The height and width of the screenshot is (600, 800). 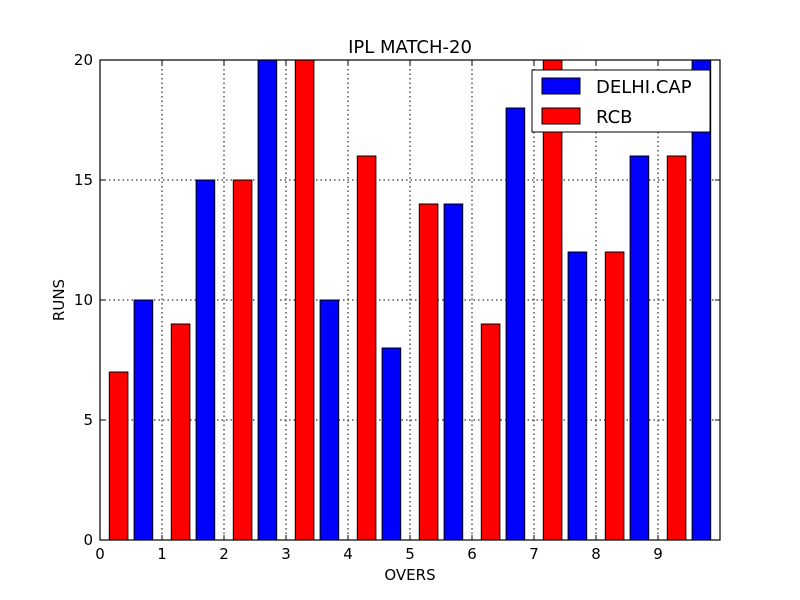 I want to click on x-tick-label: 4, so click(x=348, y=554).